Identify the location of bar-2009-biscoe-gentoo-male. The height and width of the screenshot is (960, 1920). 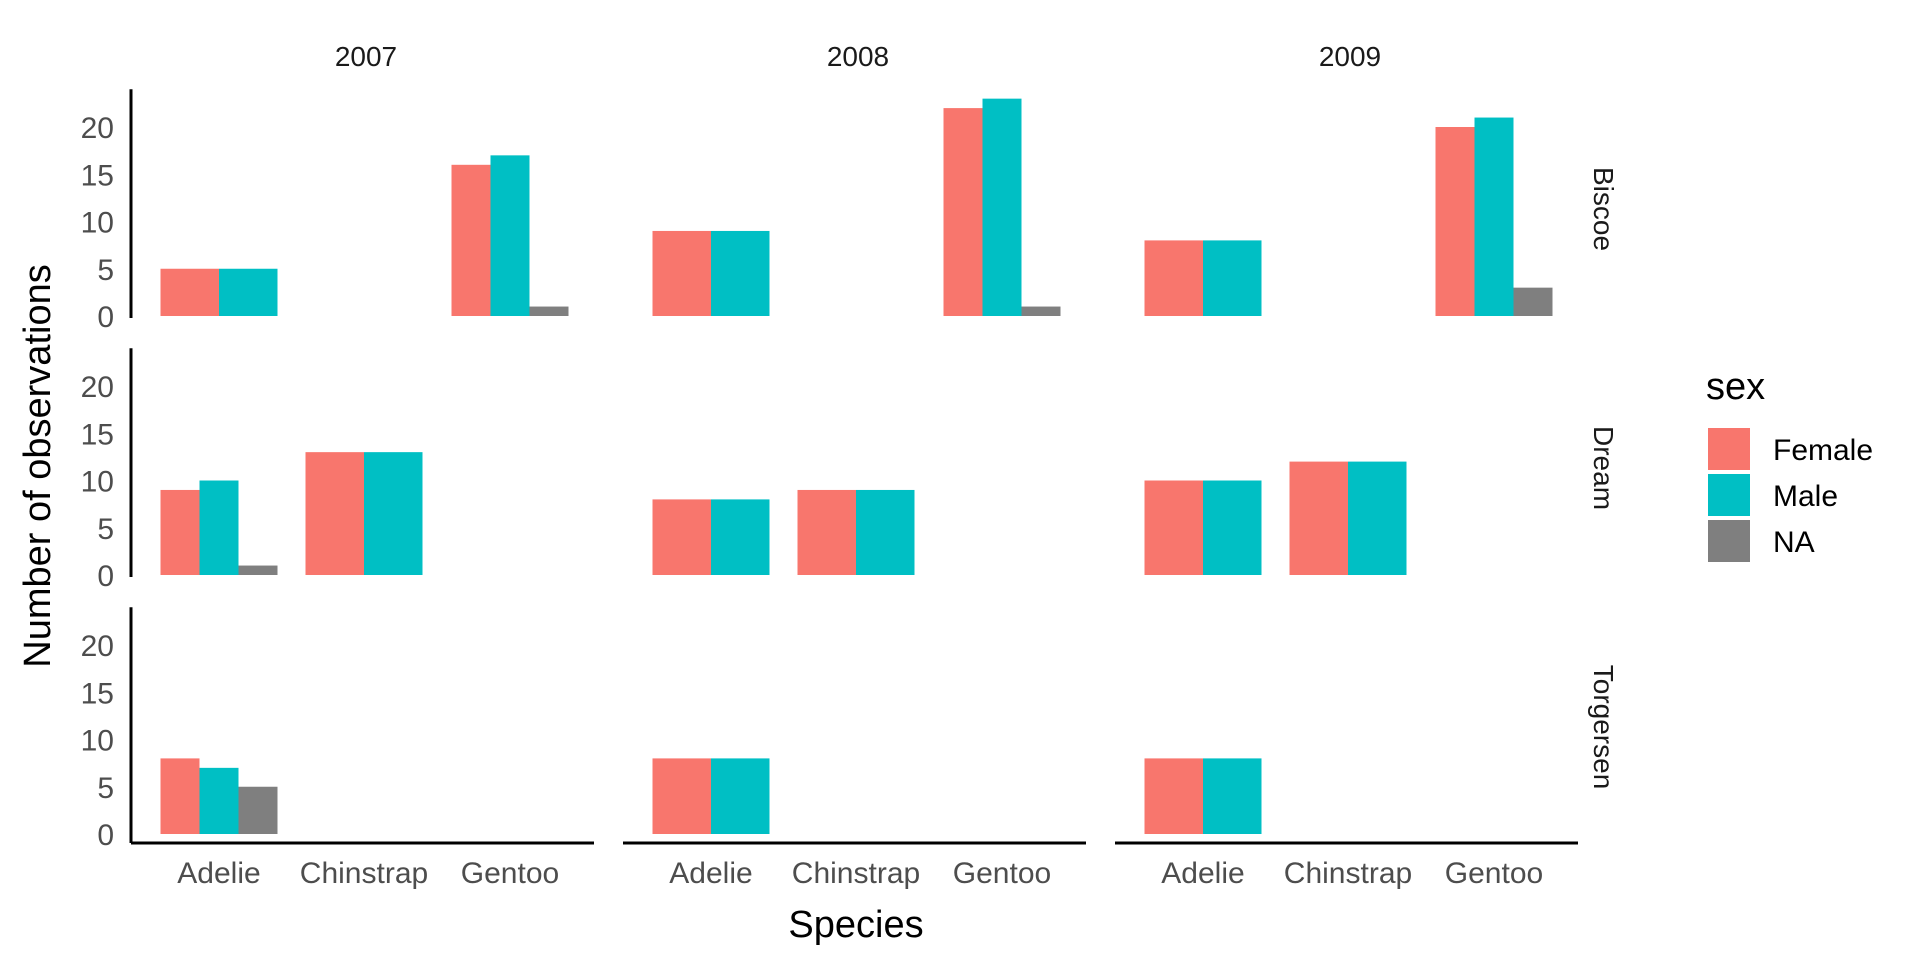
(1494, 216).